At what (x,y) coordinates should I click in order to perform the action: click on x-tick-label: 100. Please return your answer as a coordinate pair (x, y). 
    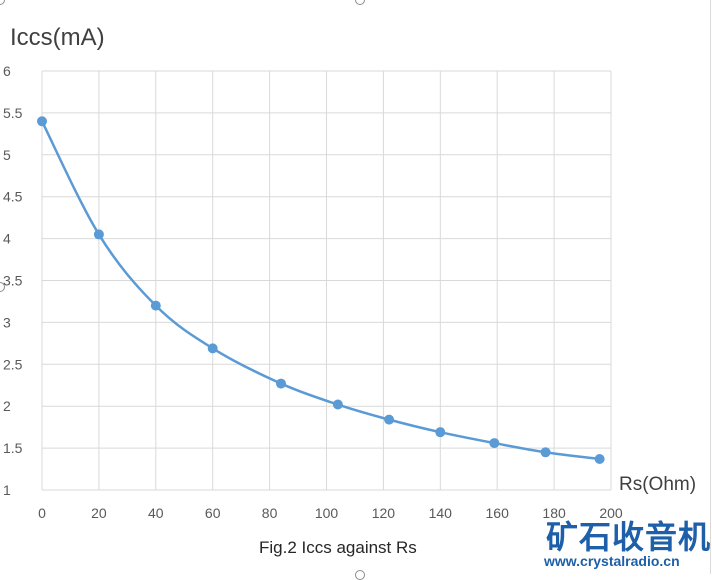
    Looking at the image, I should click on (327, 513).